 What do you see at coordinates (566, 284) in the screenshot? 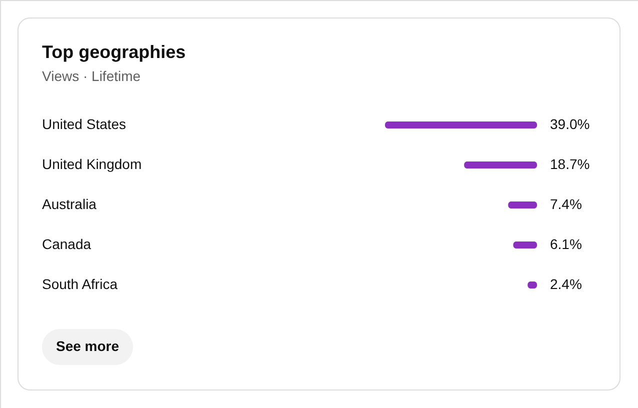
I see `data-label: 2.4%` at bounding box center [566, 284].